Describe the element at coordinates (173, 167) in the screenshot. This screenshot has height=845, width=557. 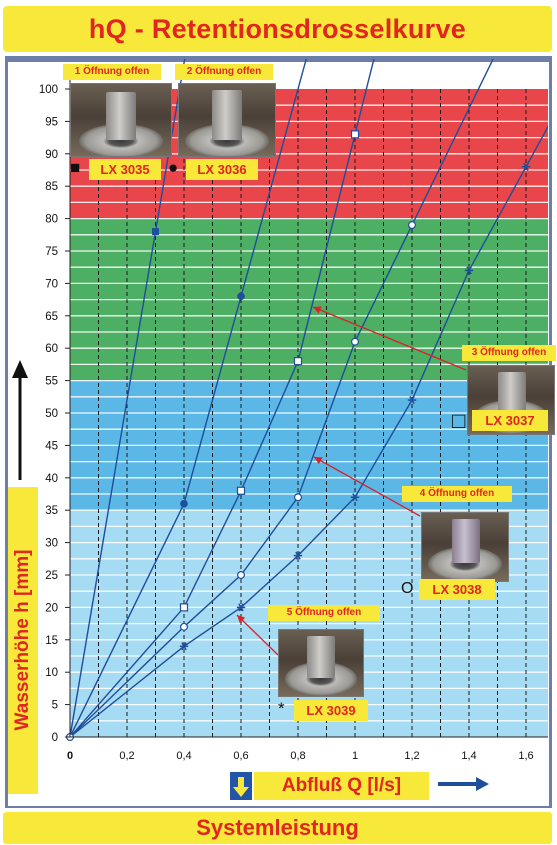
I see `legend-symbol-lx3036: ●` at that location.